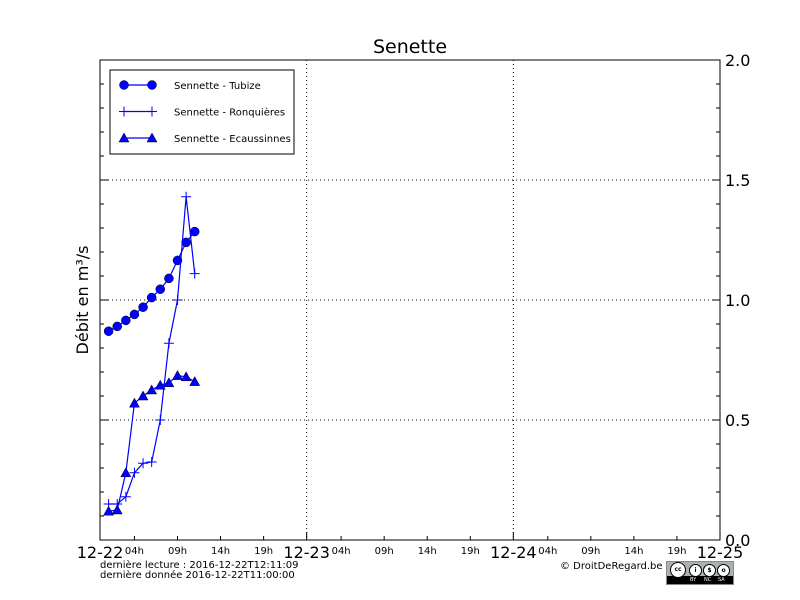 This screenshot has height=600, width=800. What do you see at coordinates (678, 570) in the screenshot?
I see `cc-icon: cc` at bounding box center [678, 570].